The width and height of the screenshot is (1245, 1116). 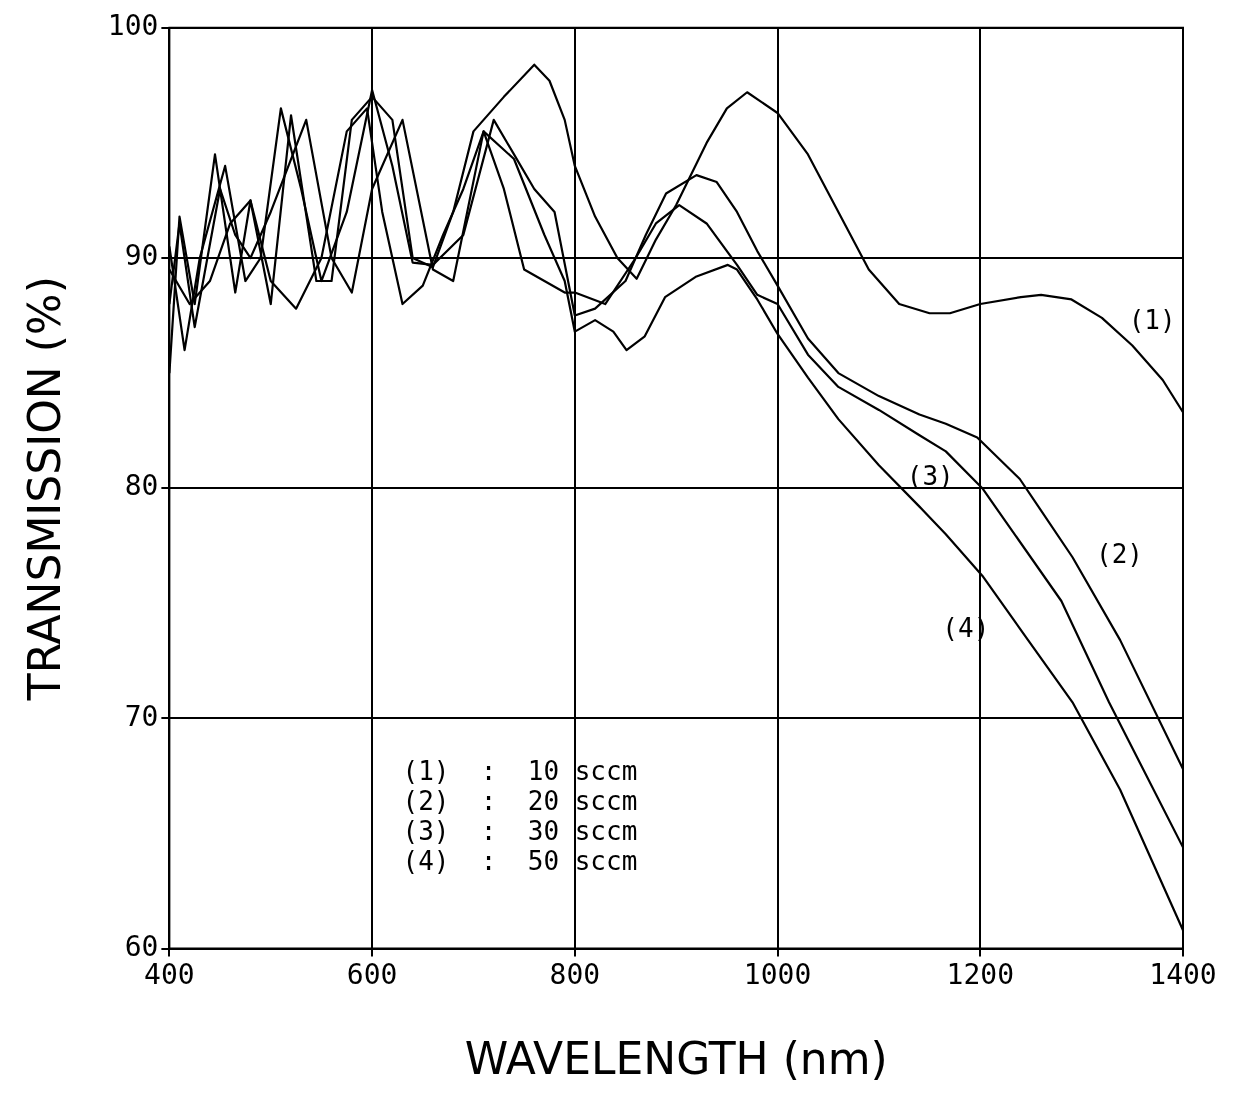 What do you see at coordinates (520, 771) in the screenshot?
I see `annotation: (1) : 10 sccm` at bounding box center [520, 771].